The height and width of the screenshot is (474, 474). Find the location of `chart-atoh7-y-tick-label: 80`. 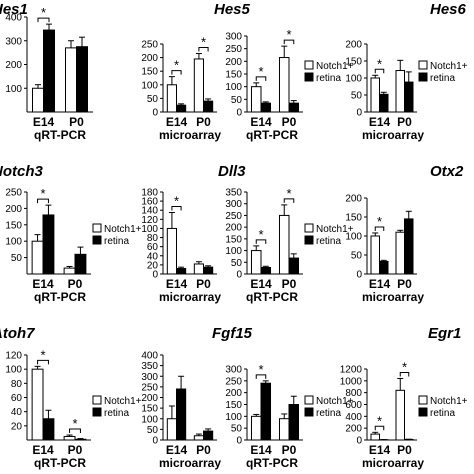

chart-atoh7-y-tick-label: 80 is located at coordinates (17, 384).